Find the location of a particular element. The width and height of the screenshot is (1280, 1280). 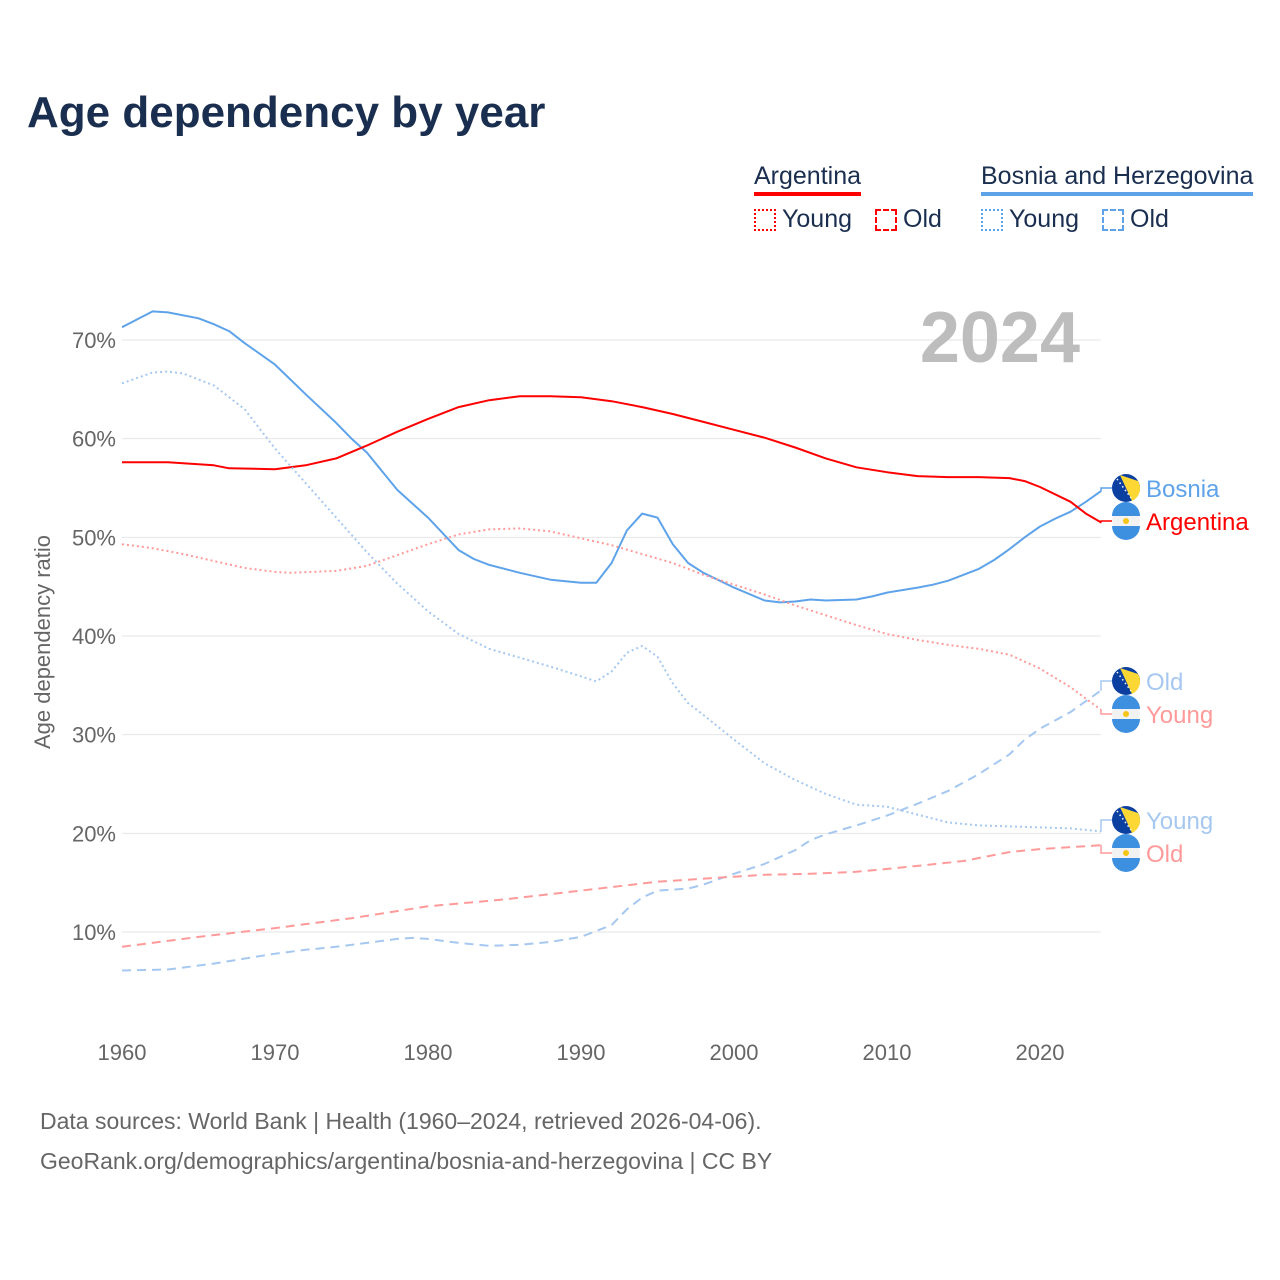

chart-title: Age dependency by year is located at coordinates (286, 112).